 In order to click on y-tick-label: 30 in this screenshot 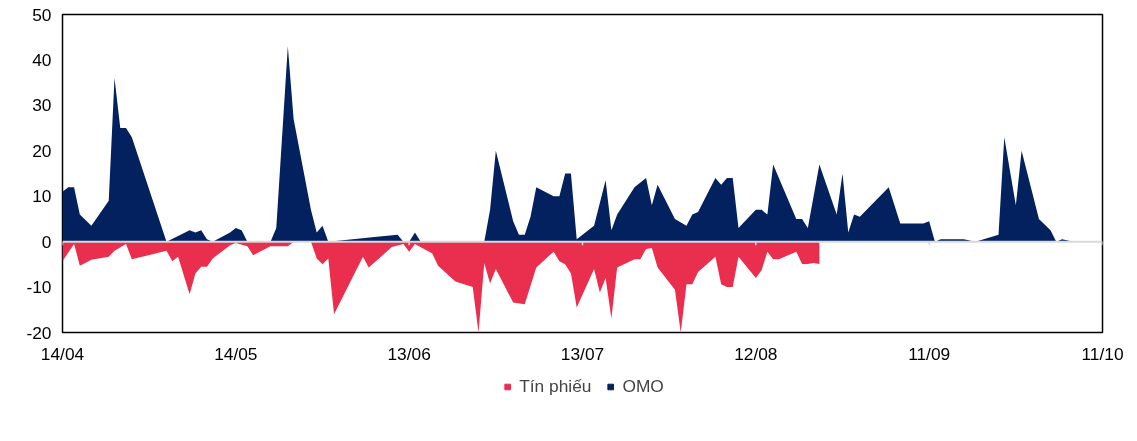, I will do `click(42, 105)`.